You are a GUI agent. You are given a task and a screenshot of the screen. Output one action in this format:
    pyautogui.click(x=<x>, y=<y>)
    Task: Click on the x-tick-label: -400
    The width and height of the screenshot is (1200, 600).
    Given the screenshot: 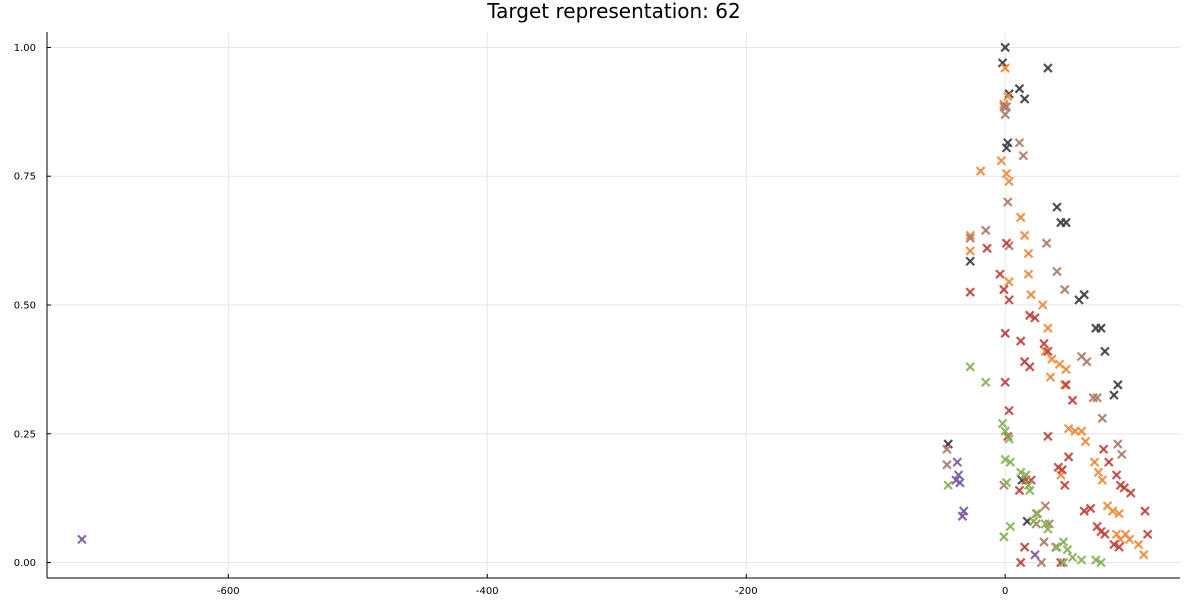 What is the action you would take?
    pyautogui.click(x=487, y=591)
    